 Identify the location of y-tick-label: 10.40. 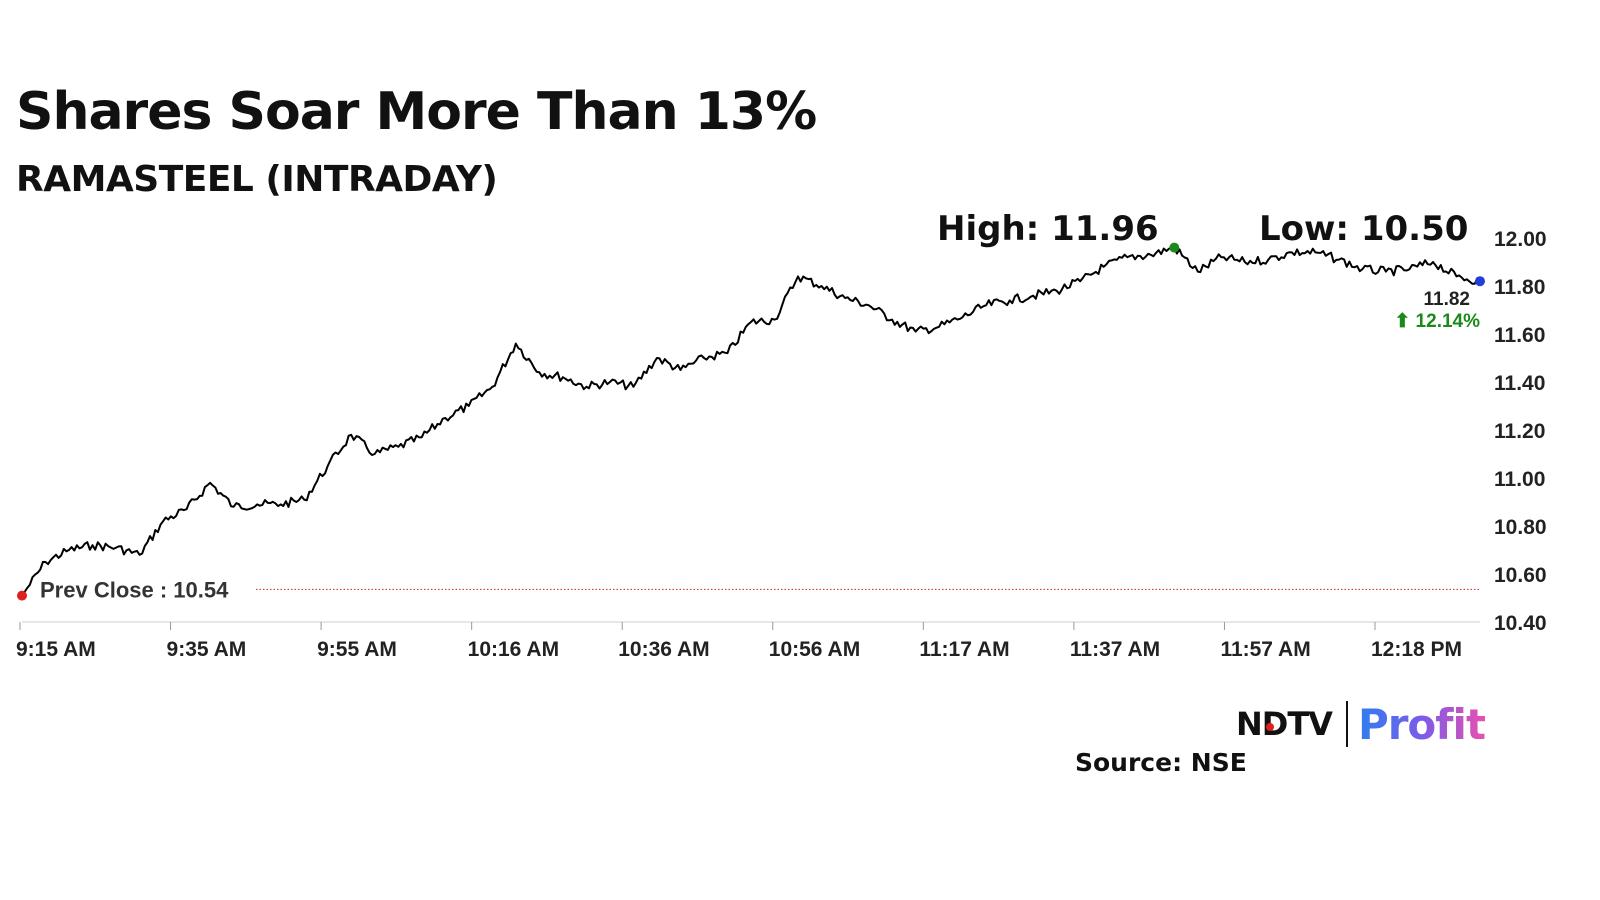
(1520, 623).